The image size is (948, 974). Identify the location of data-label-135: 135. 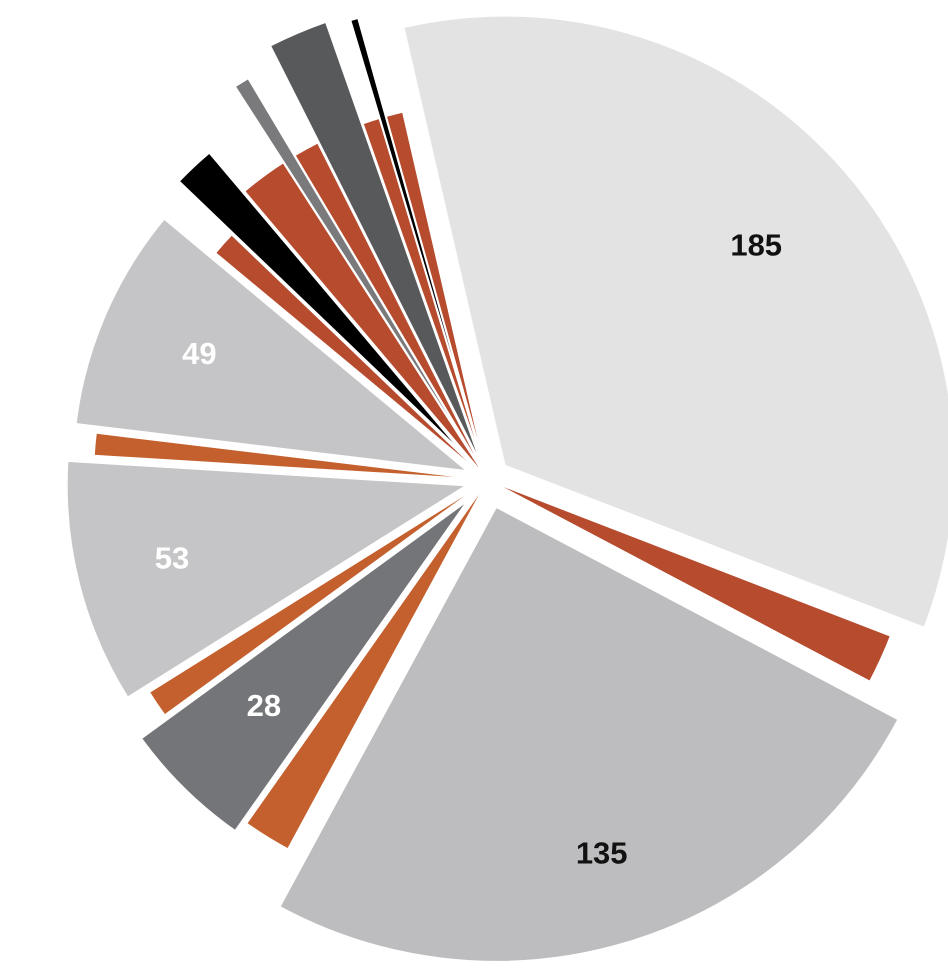
(602, 852).